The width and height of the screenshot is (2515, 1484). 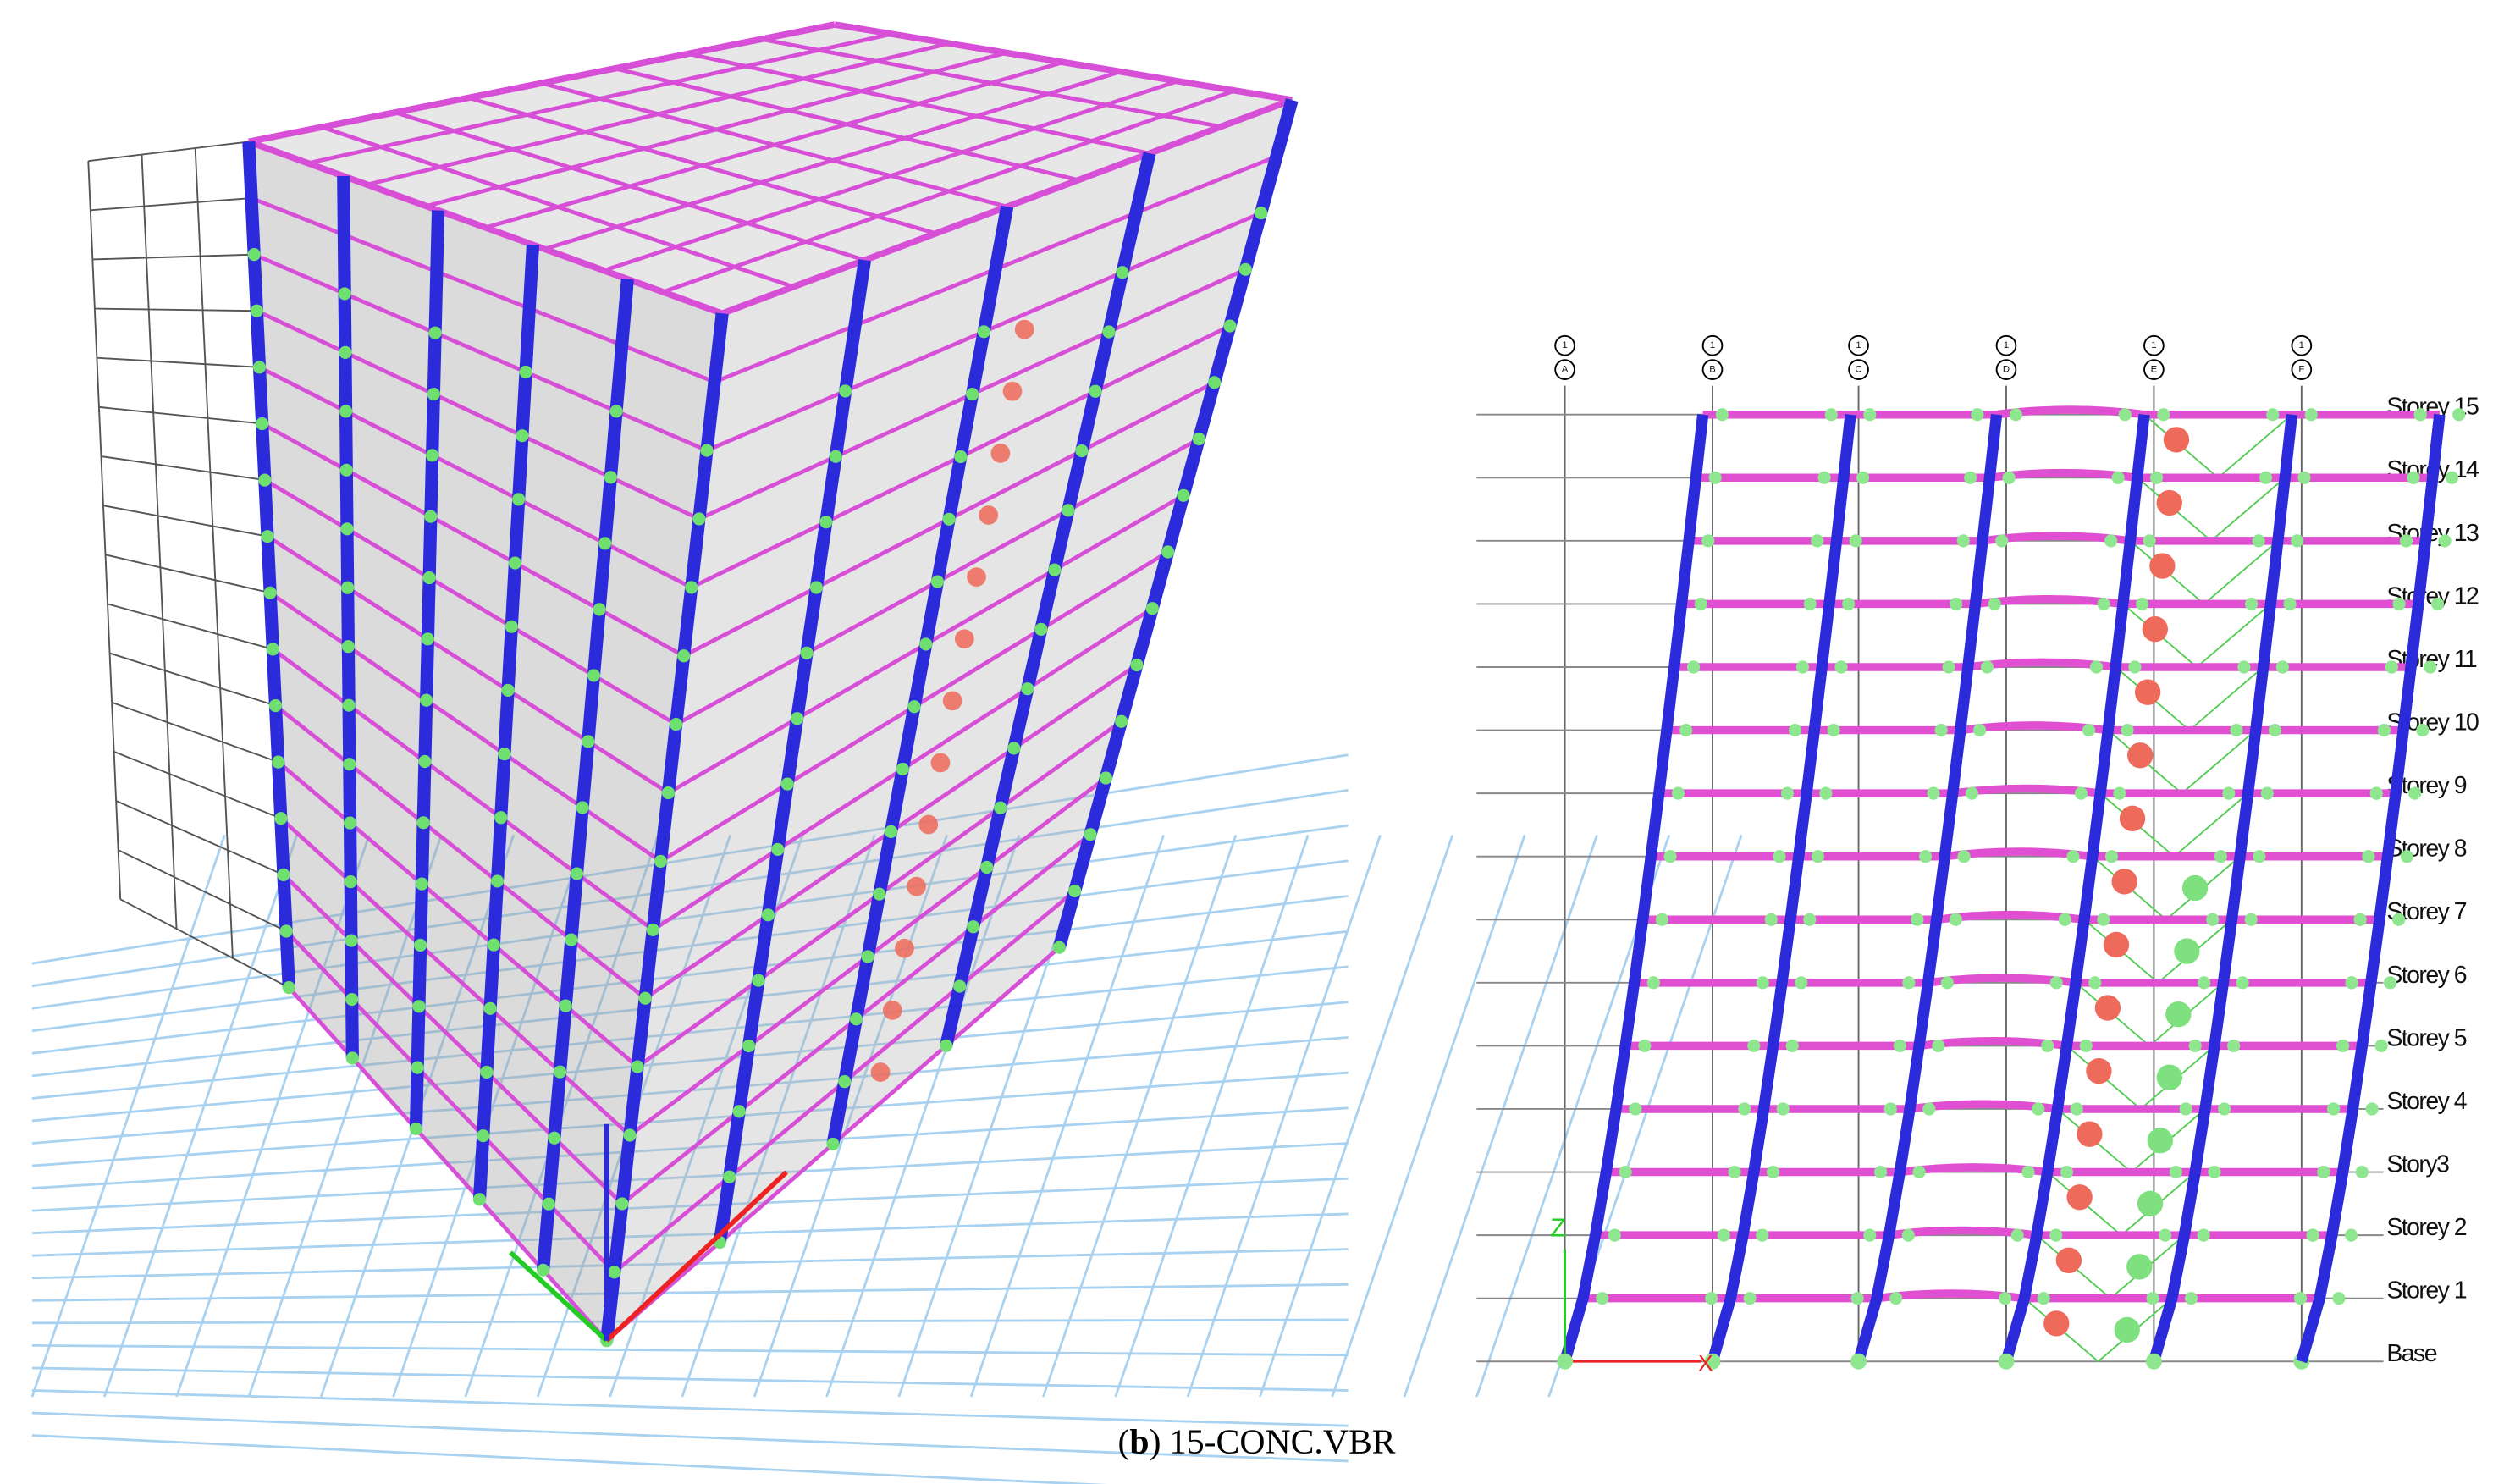 I want to click on roof-edge, so click(x=542, y=83).